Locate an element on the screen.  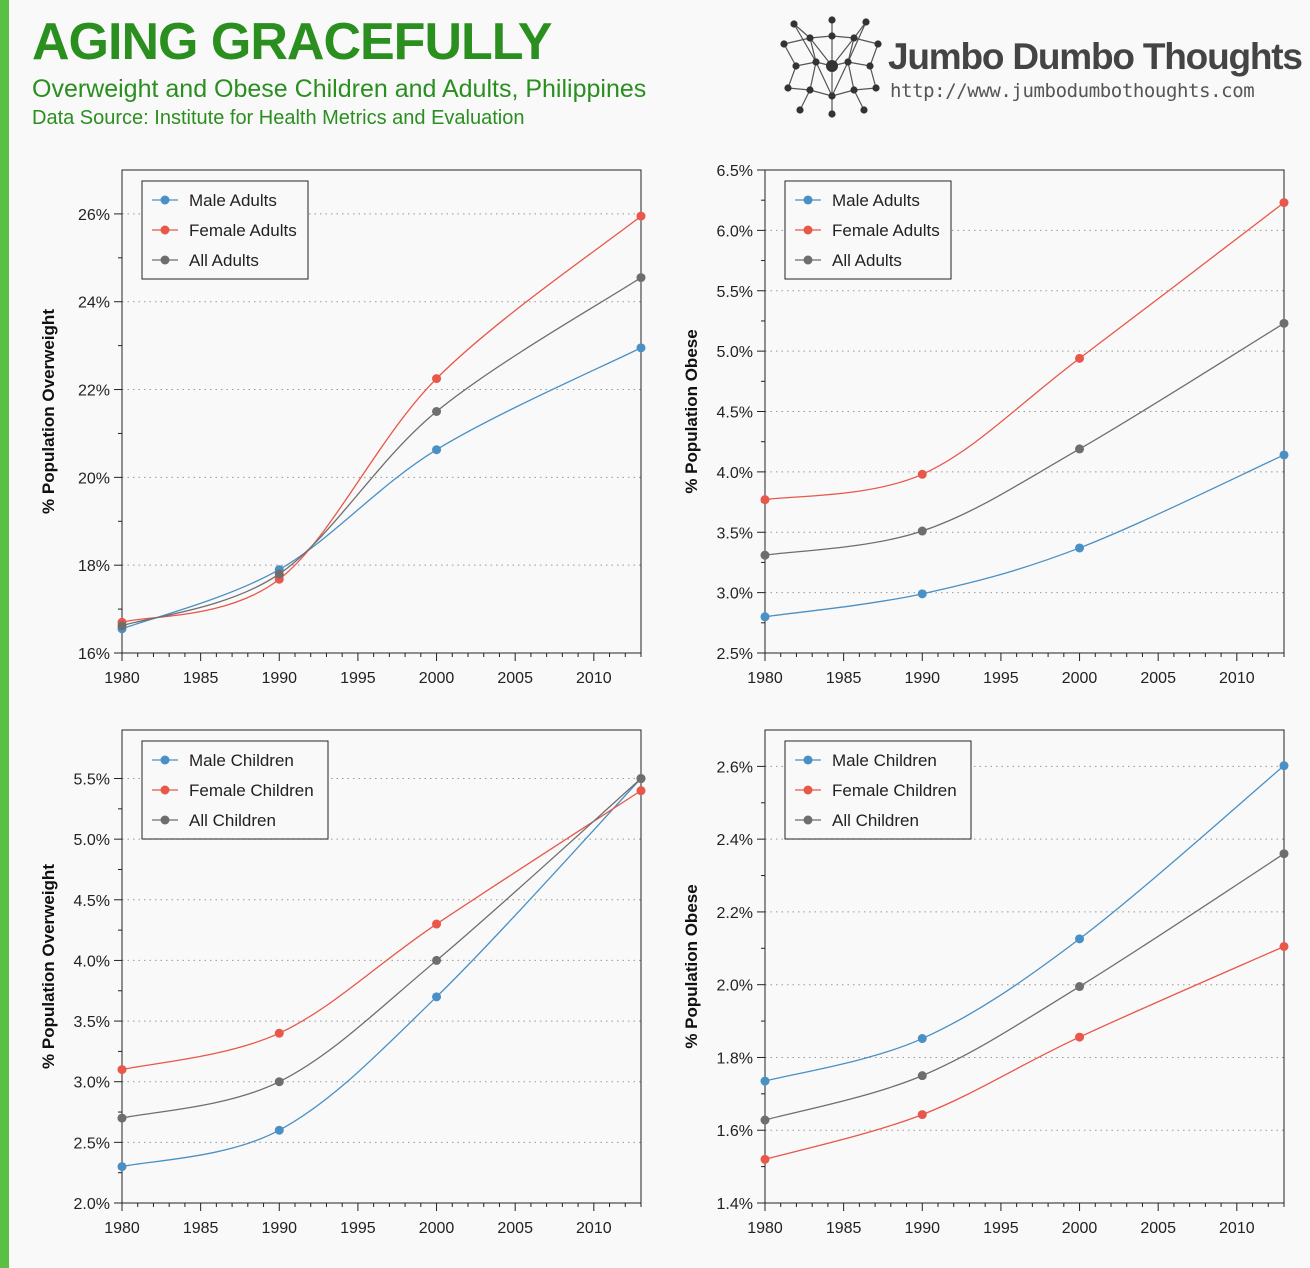
x-tick-label: 1990 is located at coordinates (922, 1228).